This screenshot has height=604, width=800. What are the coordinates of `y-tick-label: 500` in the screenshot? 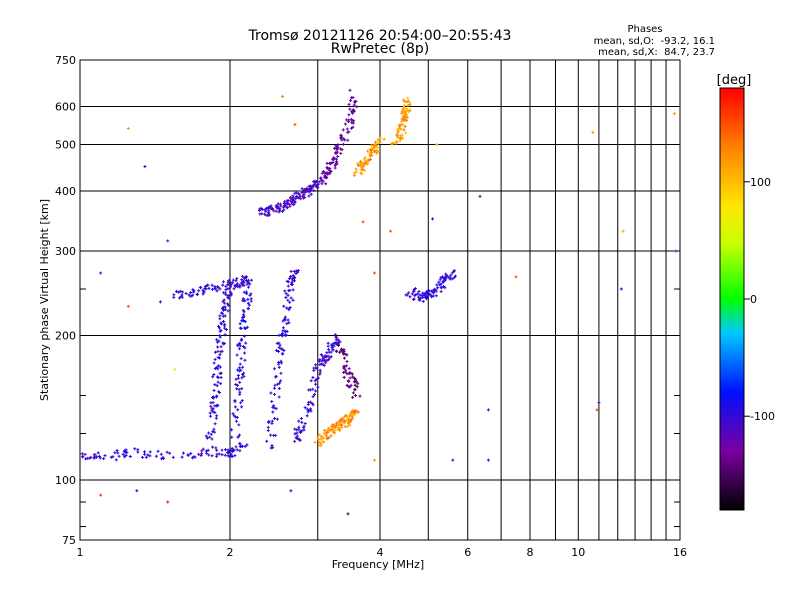 It's located at (65, 145).